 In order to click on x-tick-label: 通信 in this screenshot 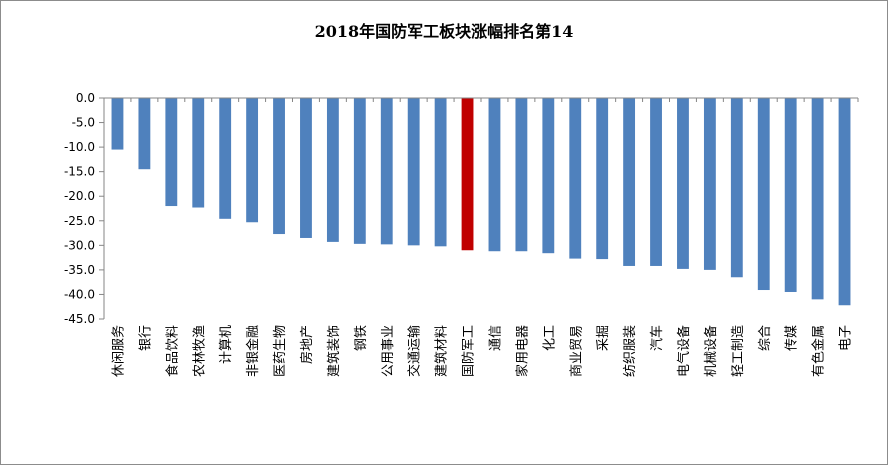, I will do `click(495, 338)`.